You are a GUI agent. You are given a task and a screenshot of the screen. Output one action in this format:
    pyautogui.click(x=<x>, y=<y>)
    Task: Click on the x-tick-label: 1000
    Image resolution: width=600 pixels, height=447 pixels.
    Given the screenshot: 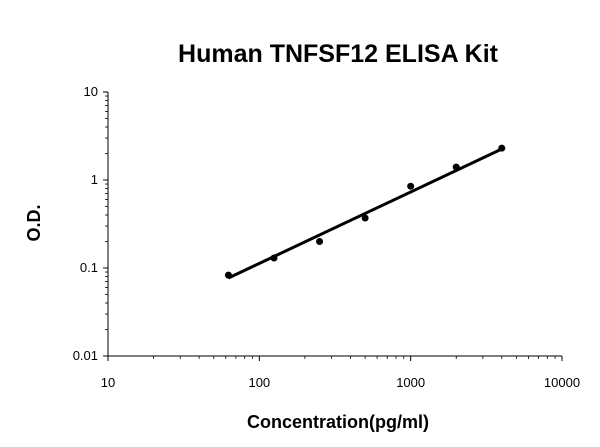 What is the action you would take?
    pyautogui.click(x=410, y=382)
    